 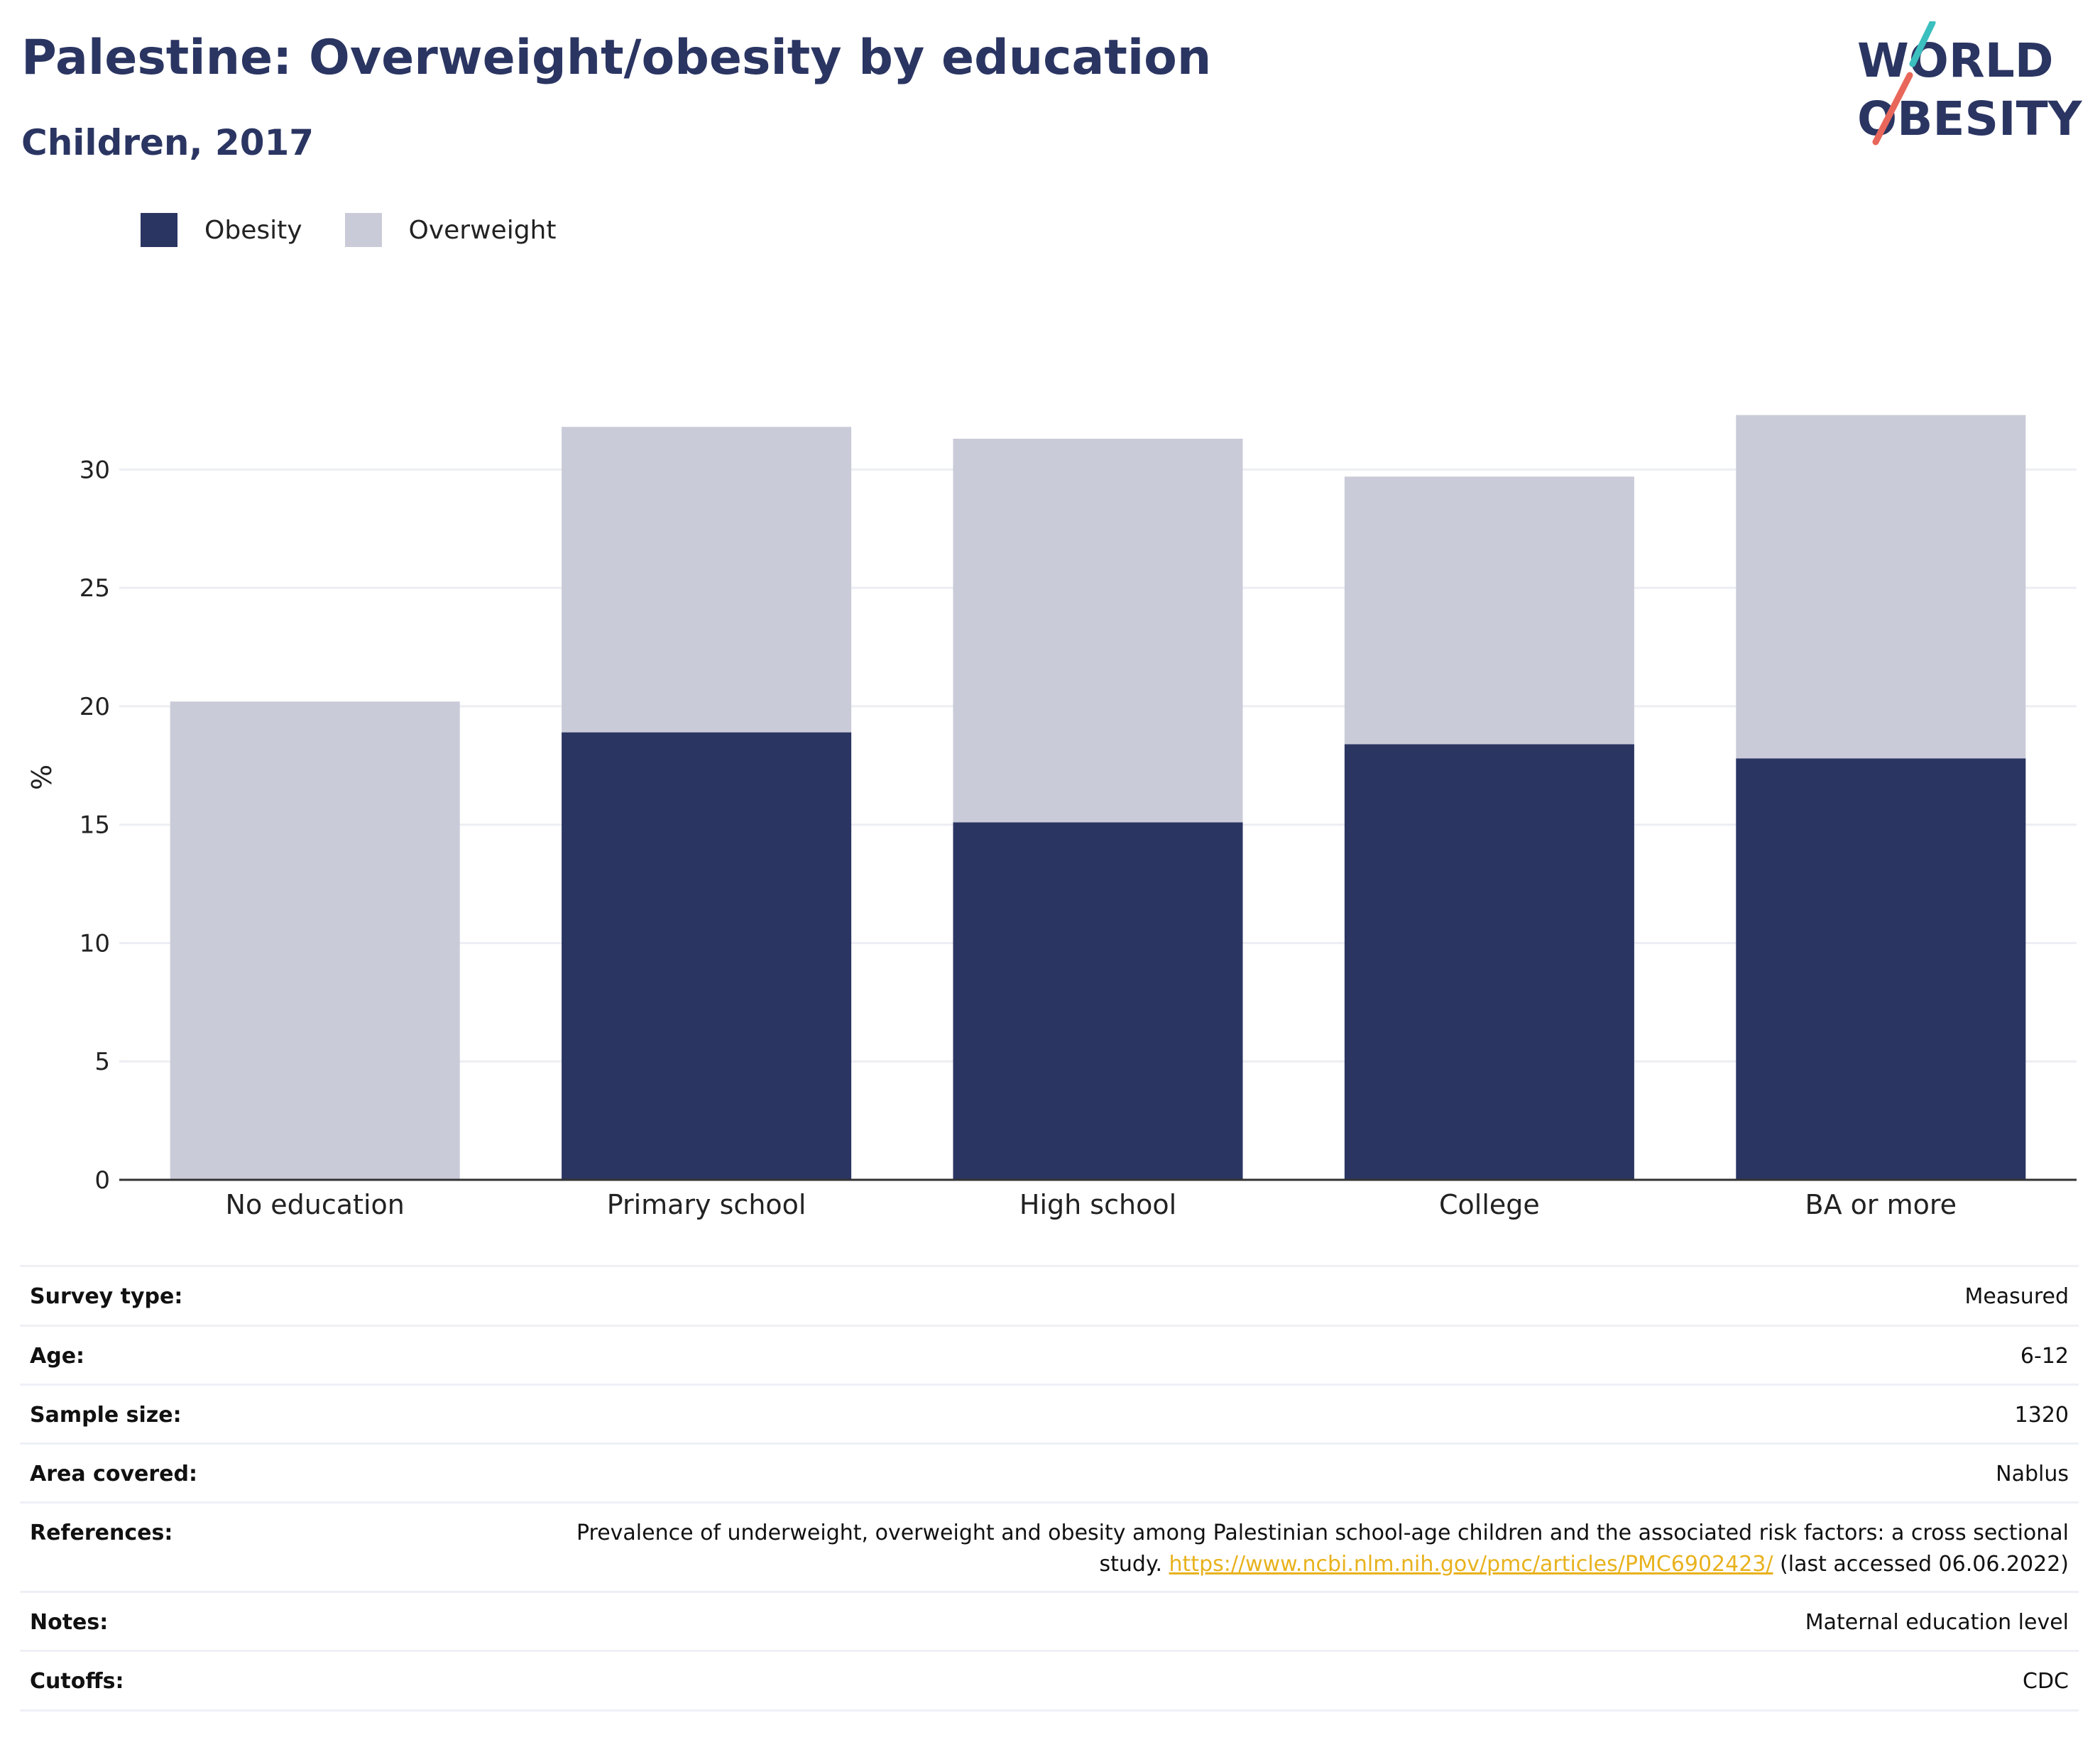 What do you see at coordinates (1892, 109) in the screenshot?
I see `logo-coral-slash` at bounding box center [1892, 109].